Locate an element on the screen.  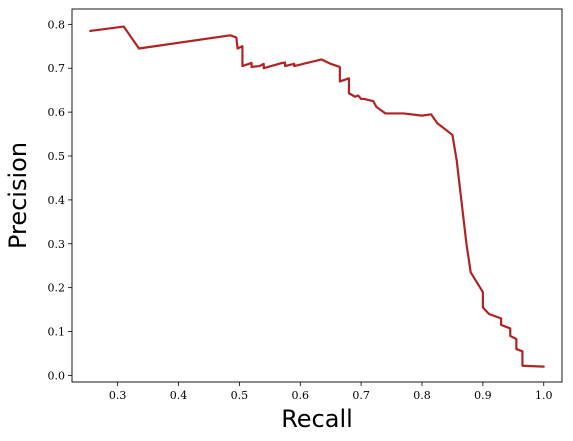
x-axis-title: Recall is located at coordinates (317, 419).